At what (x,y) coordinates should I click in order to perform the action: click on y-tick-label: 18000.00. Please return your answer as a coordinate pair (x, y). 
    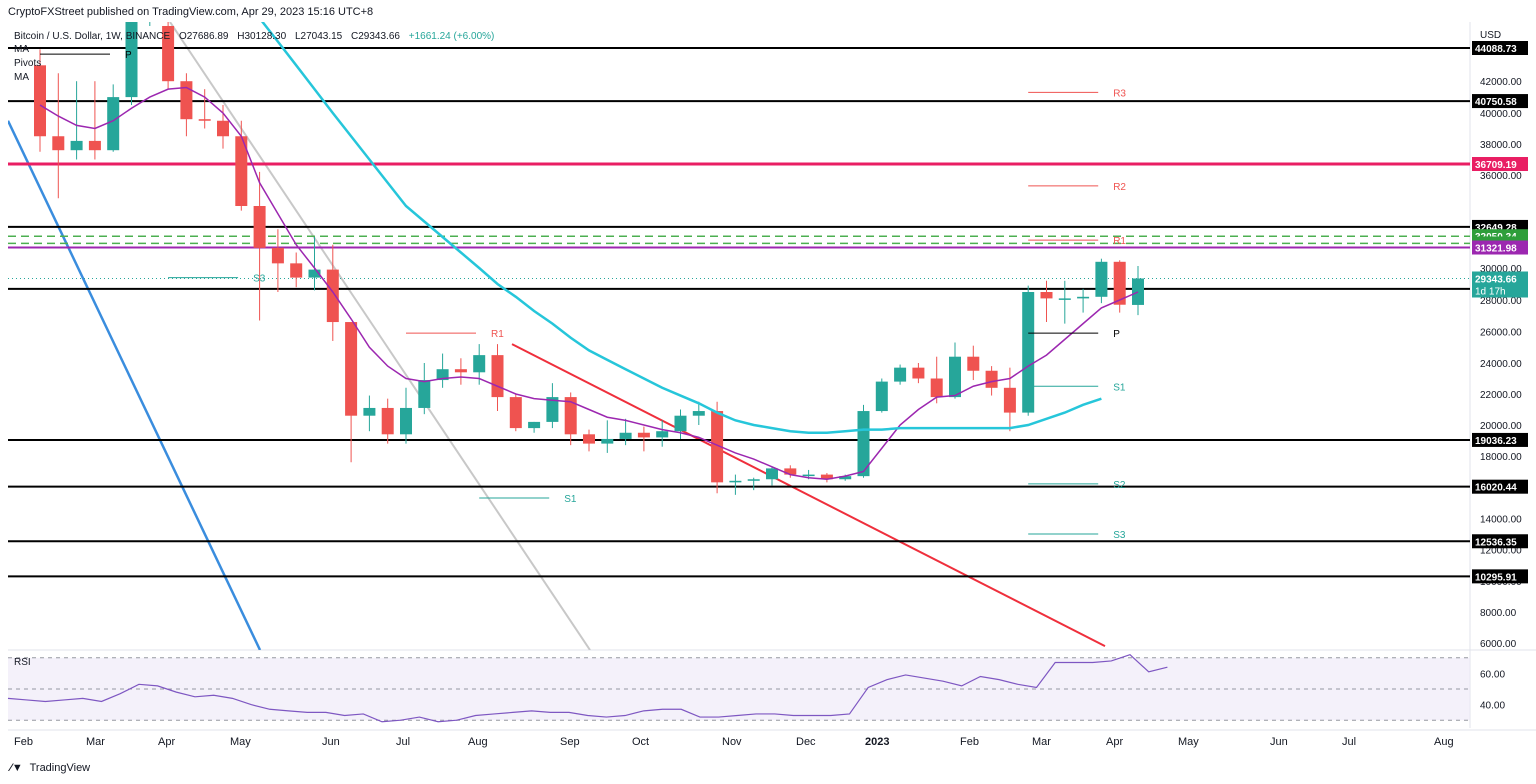
    Looking at the image, I should click on (1501, 457).